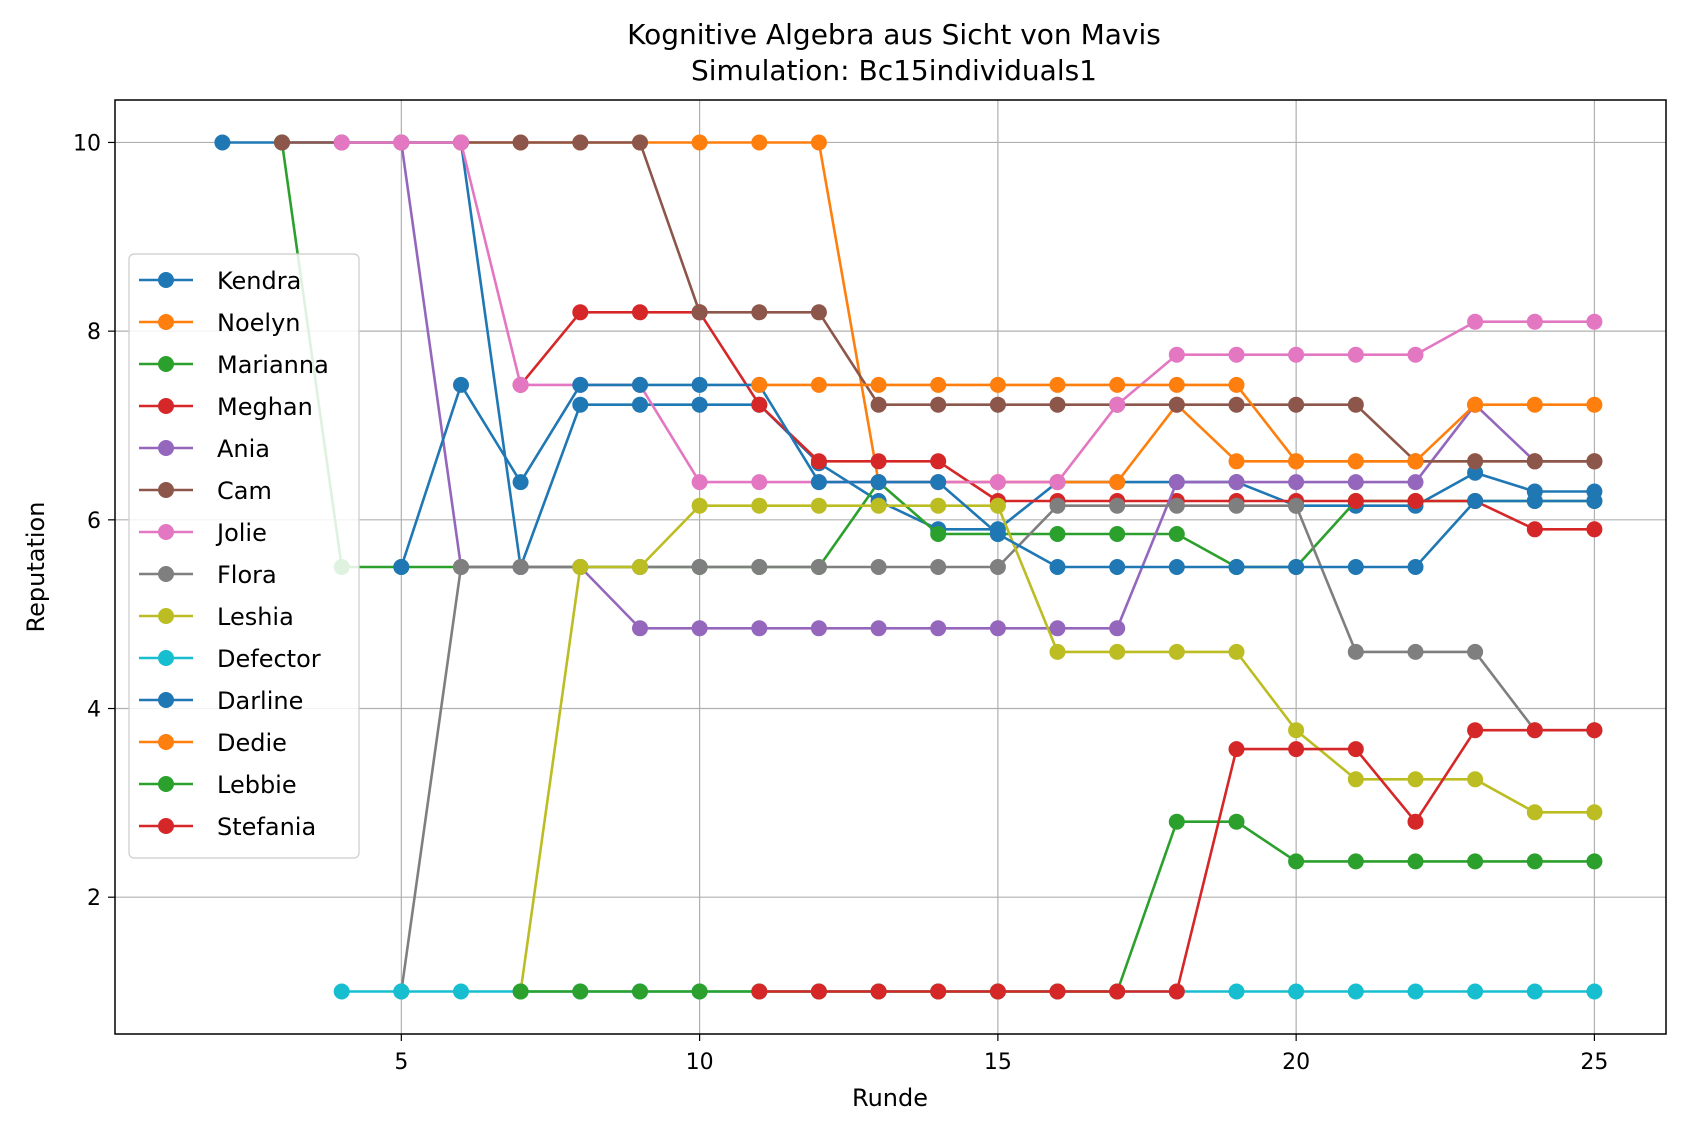 This screenshot has height=1131, width=1683. What do you see at coordinates (255, 617) in the screenshot?
I see `legend-label: Leshia` at bounding box center [255, 617].